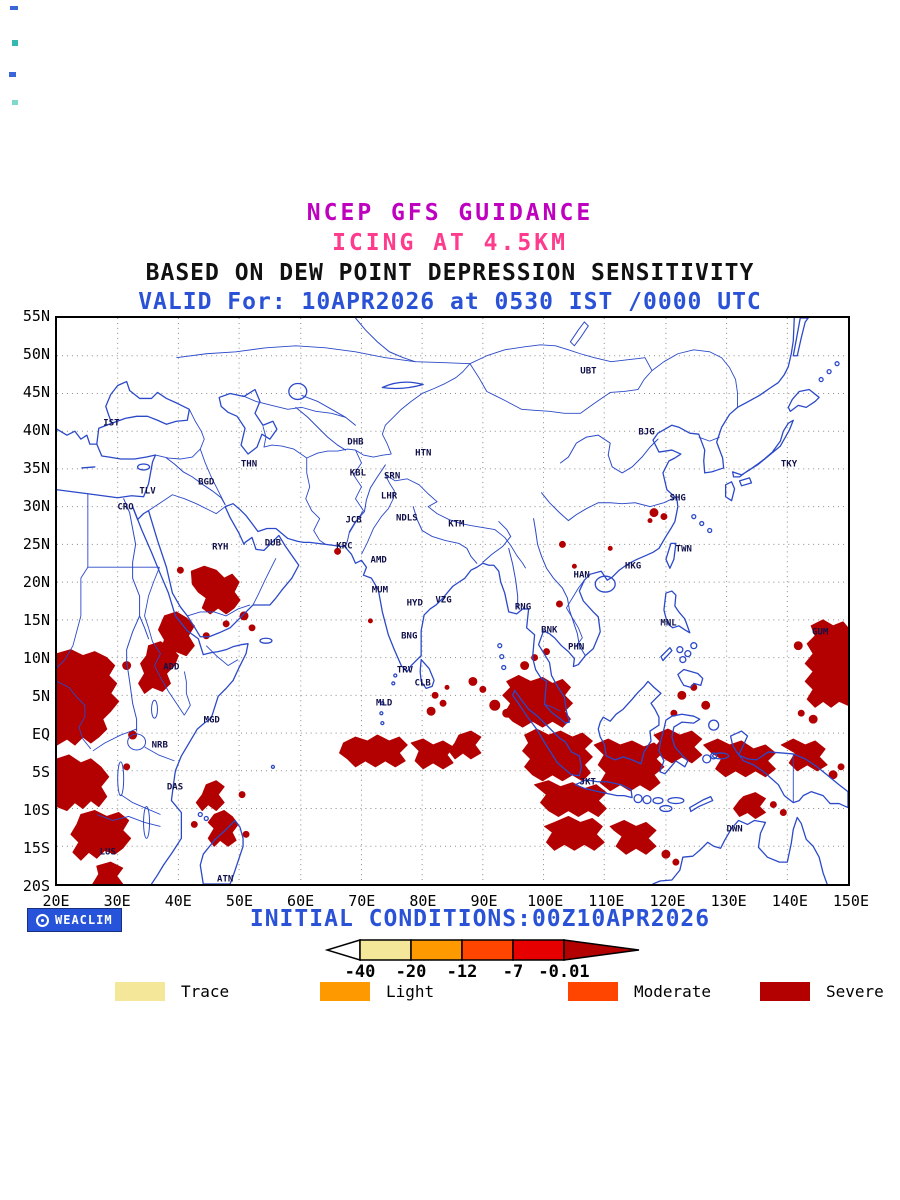 This screenshot has height=1200, width=900. Describe the element at coordinates (175, 787) in the screenshot. I see `station-label-das: DAS` at that location.